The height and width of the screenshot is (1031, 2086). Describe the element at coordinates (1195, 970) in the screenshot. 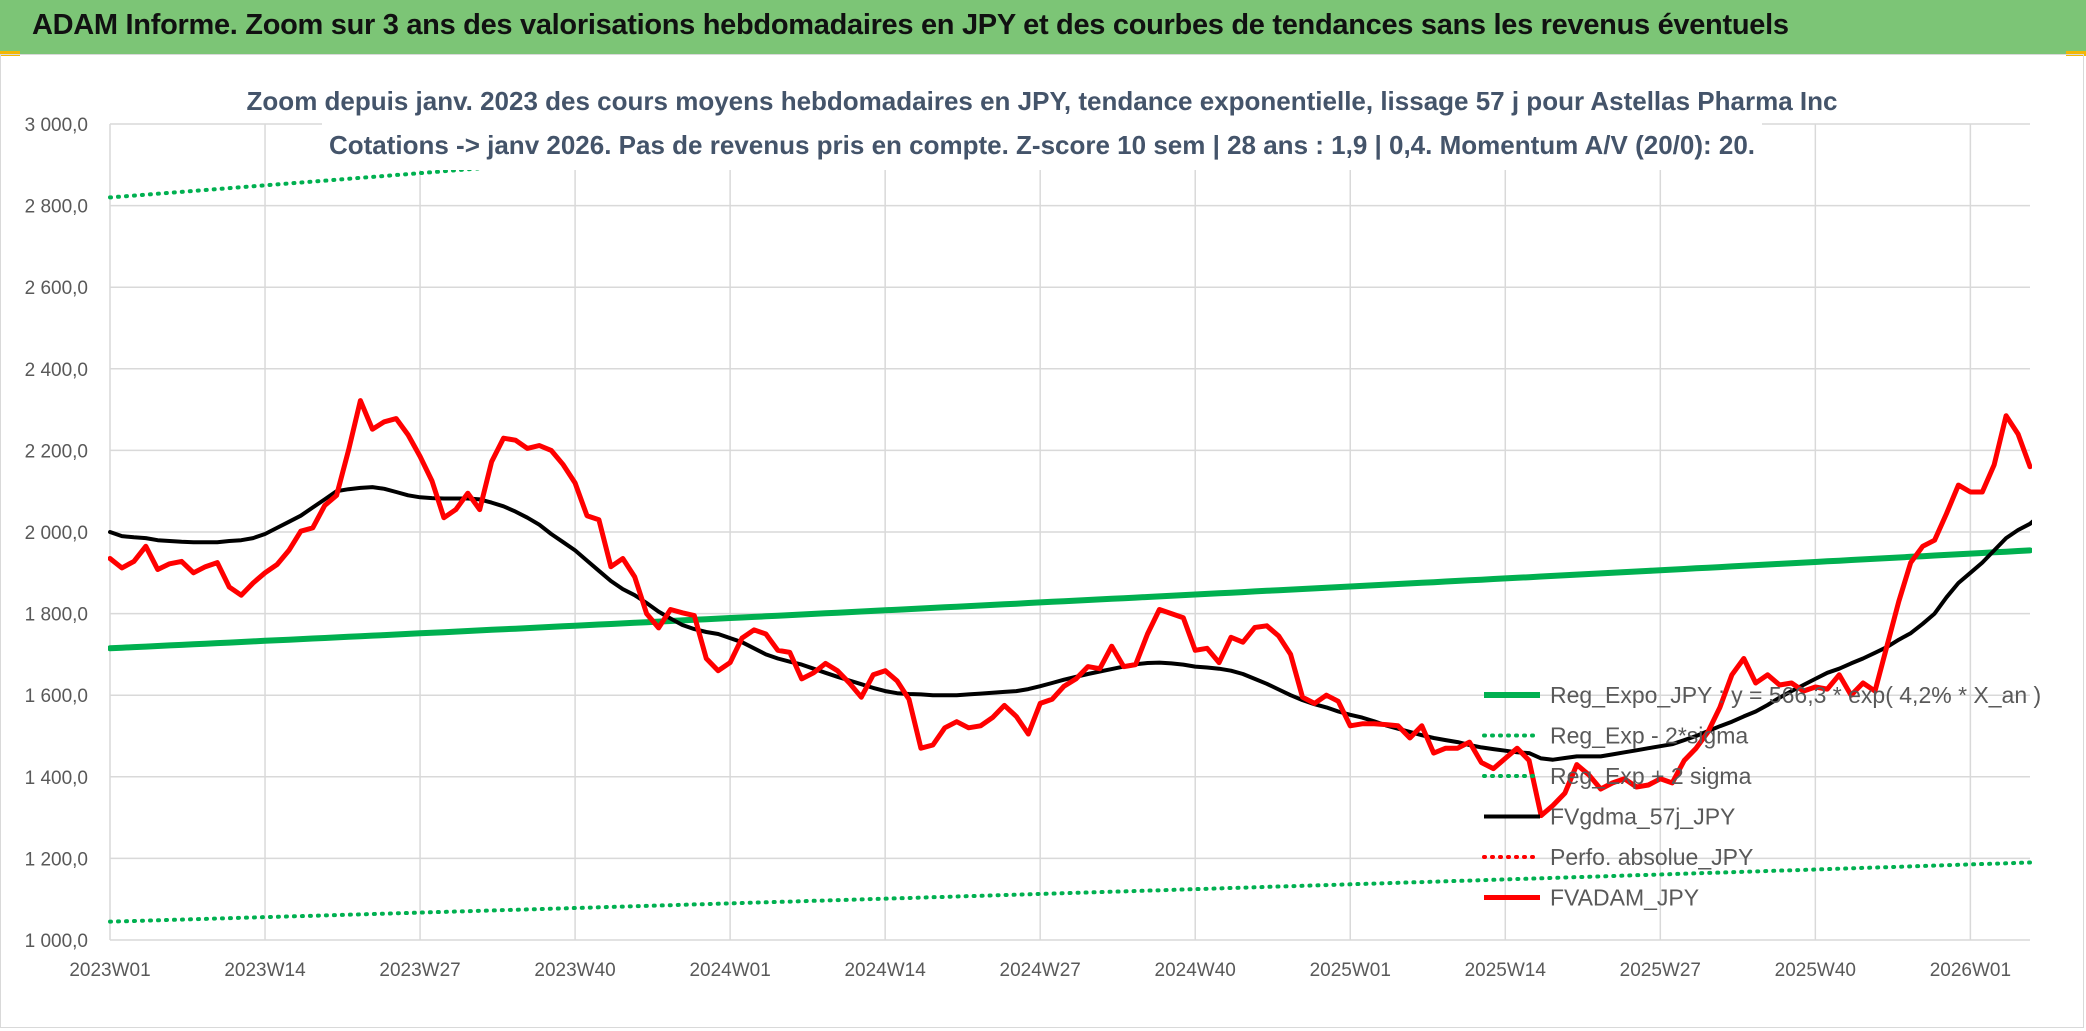

I see `x-tick-label: 2024W40` at that location.